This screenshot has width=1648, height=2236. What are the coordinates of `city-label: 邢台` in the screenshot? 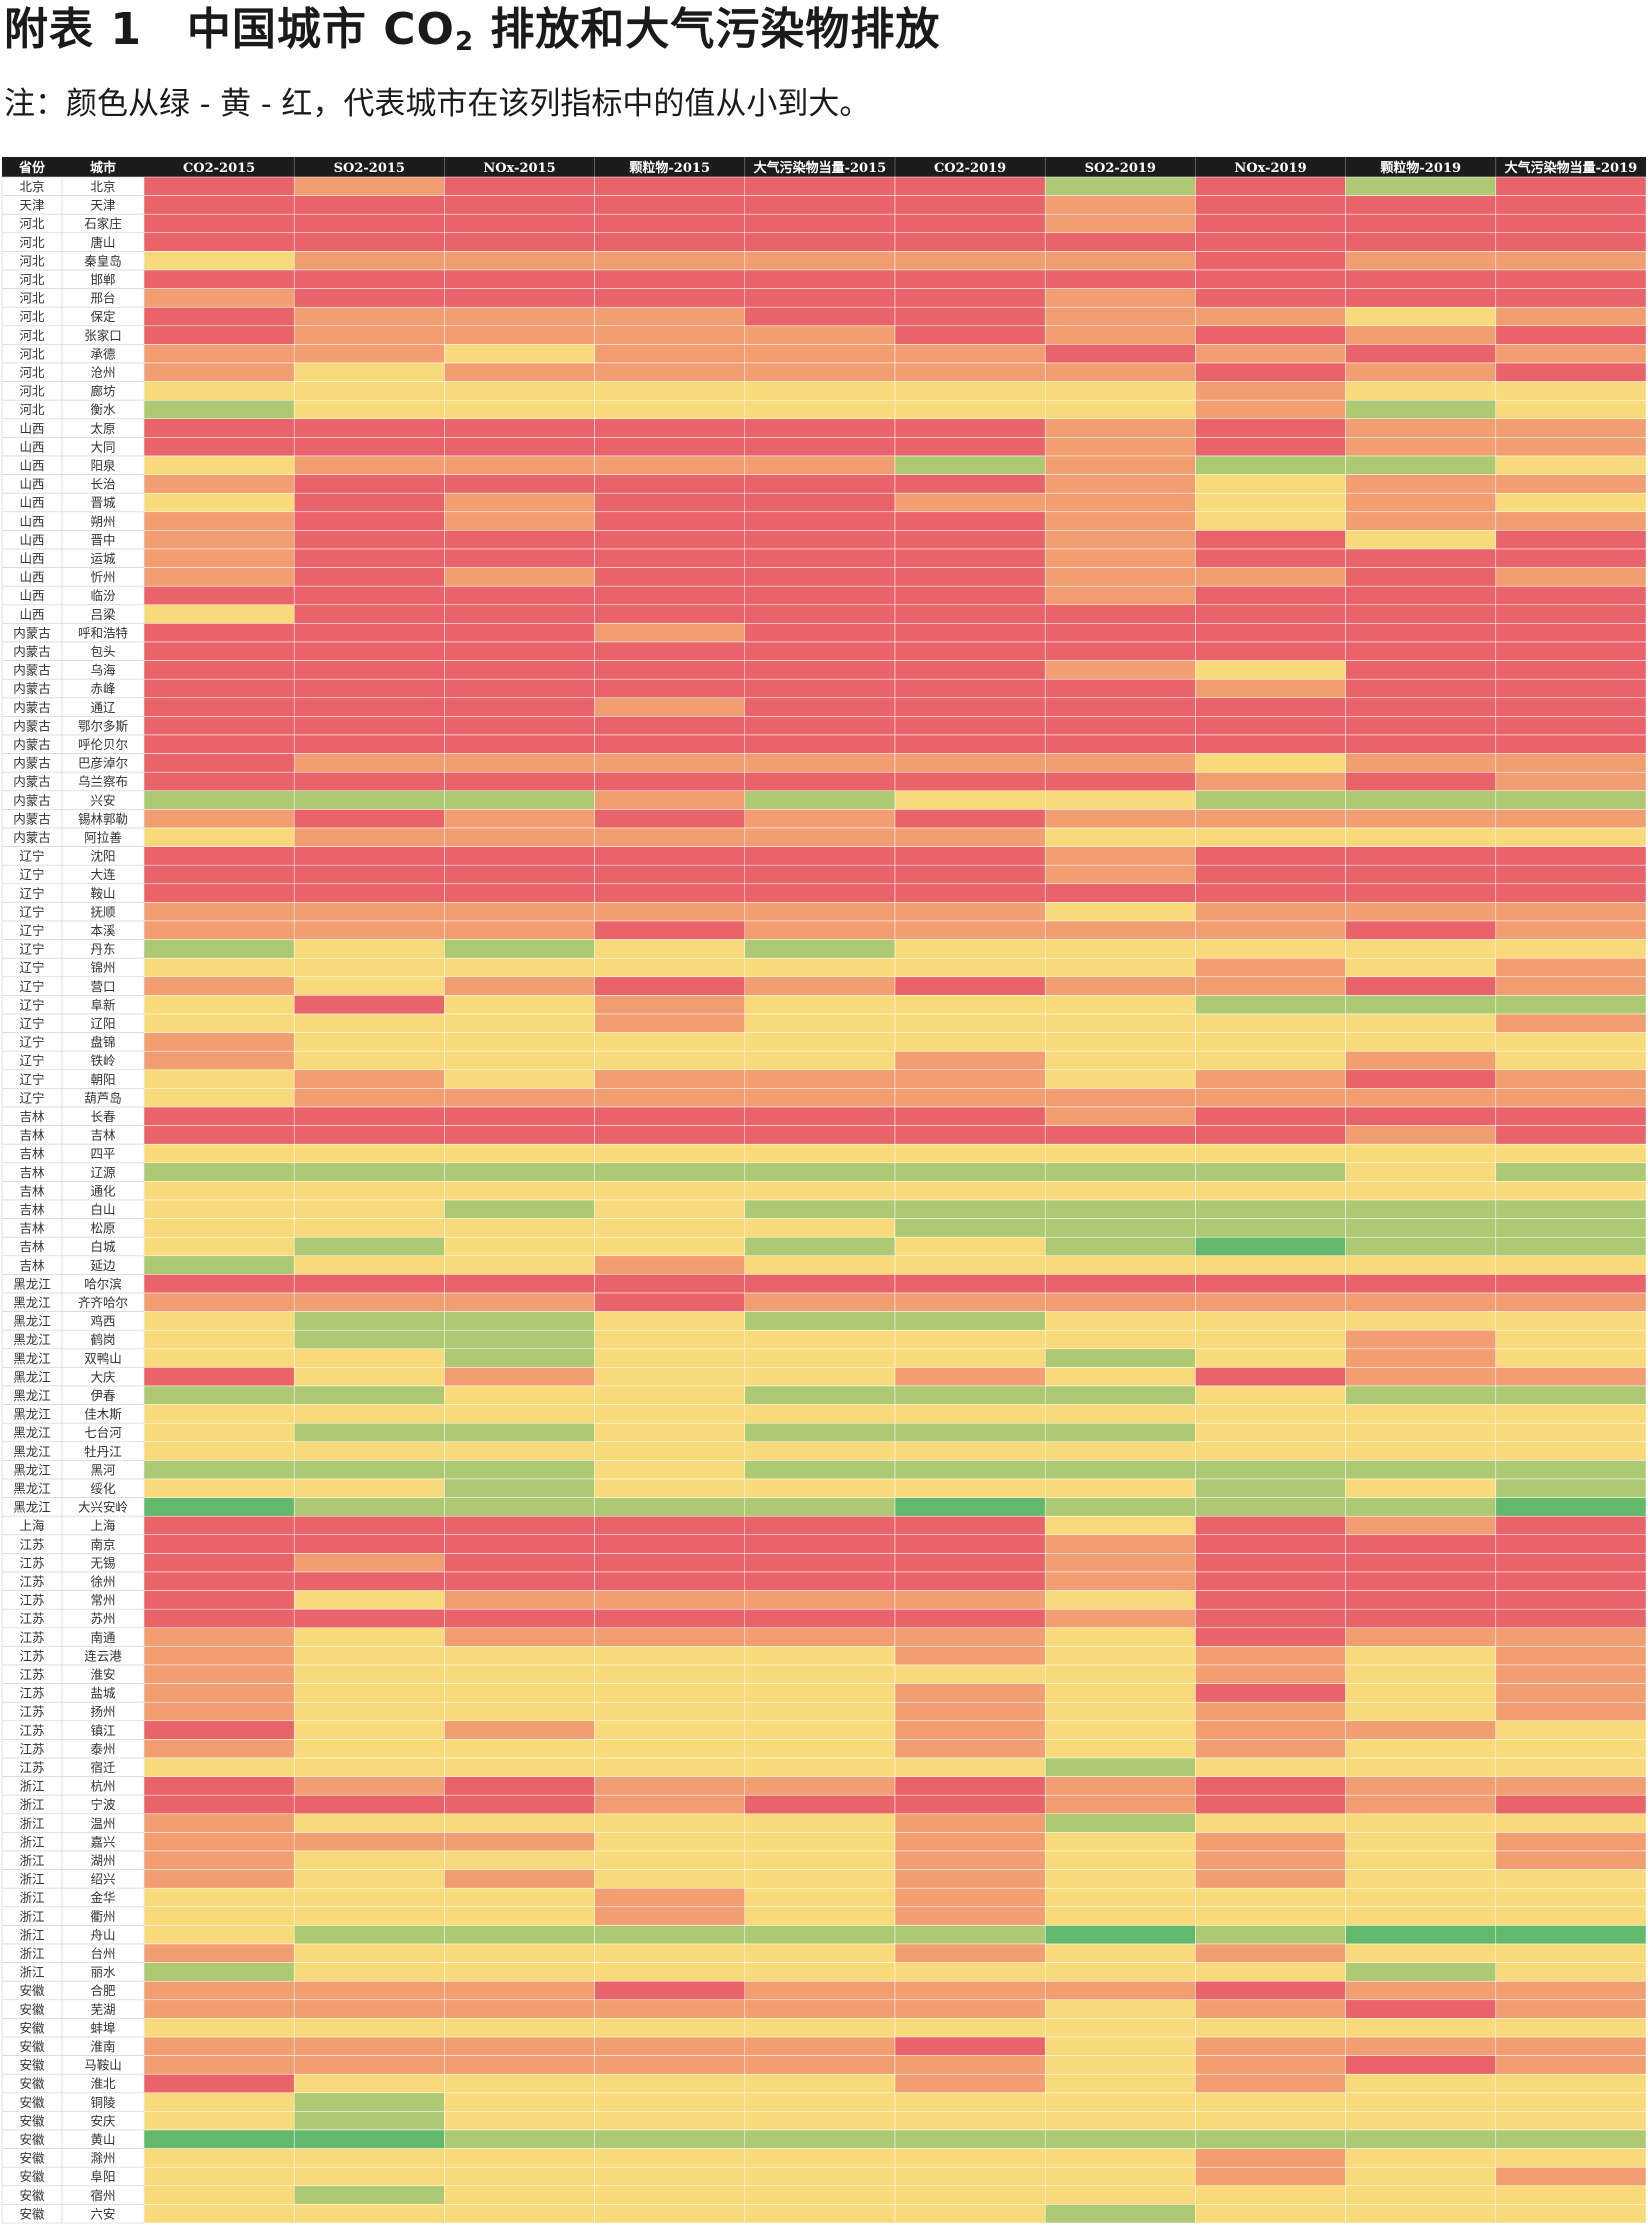 It's located at (102, 298).